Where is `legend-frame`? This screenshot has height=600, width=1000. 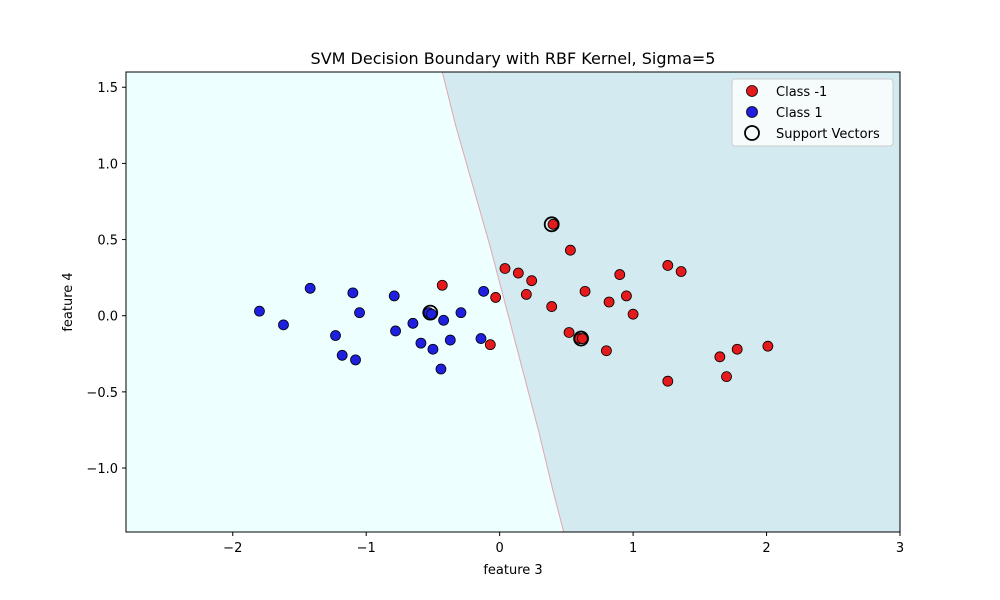
legend-frame is located at coordinates (812, 112).